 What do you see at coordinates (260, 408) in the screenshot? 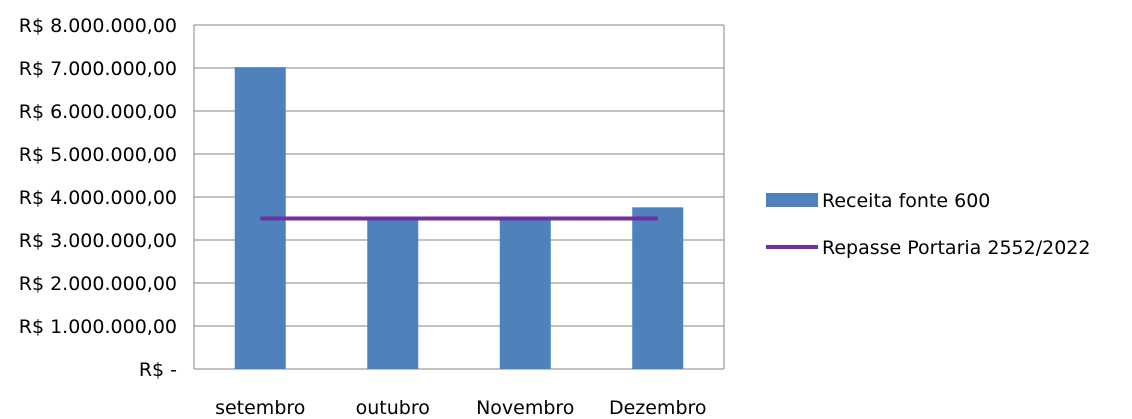
I see `x-category-label: setembro` at bounding box center [260, 408].